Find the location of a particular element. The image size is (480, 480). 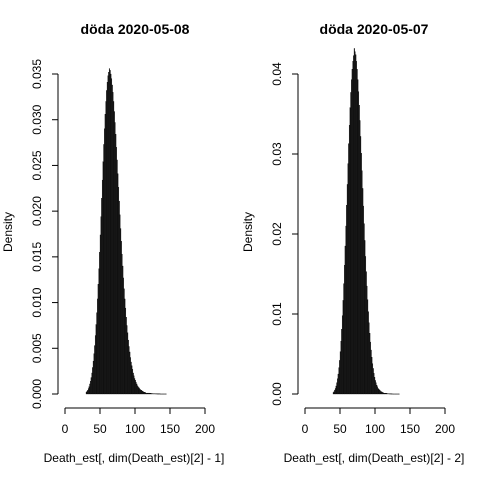

right-y-tick-label: 0.03 is located at coordinates (277, 154).